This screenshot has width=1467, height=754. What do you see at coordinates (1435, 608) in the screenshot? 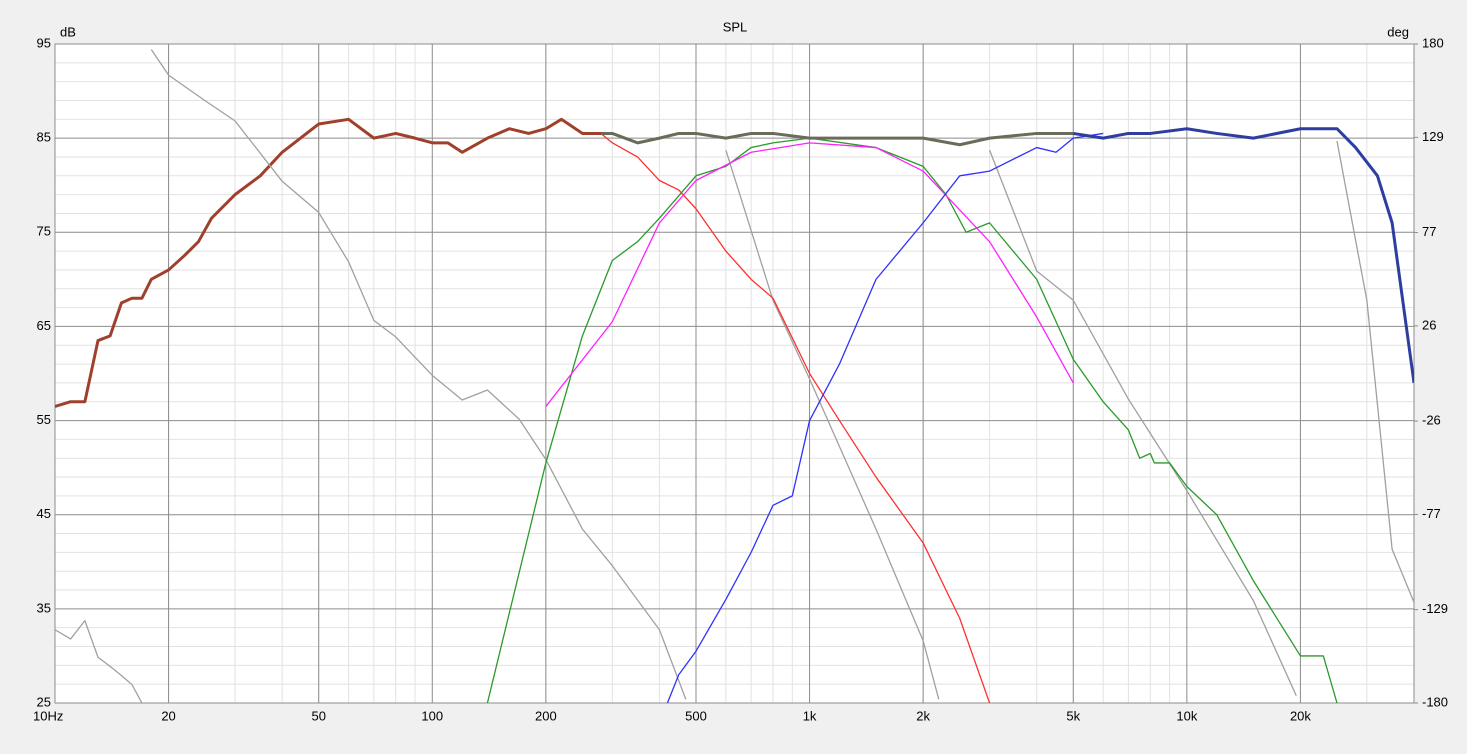
I see `y2-tick-label: -129` at bounding box center [1435, 608].